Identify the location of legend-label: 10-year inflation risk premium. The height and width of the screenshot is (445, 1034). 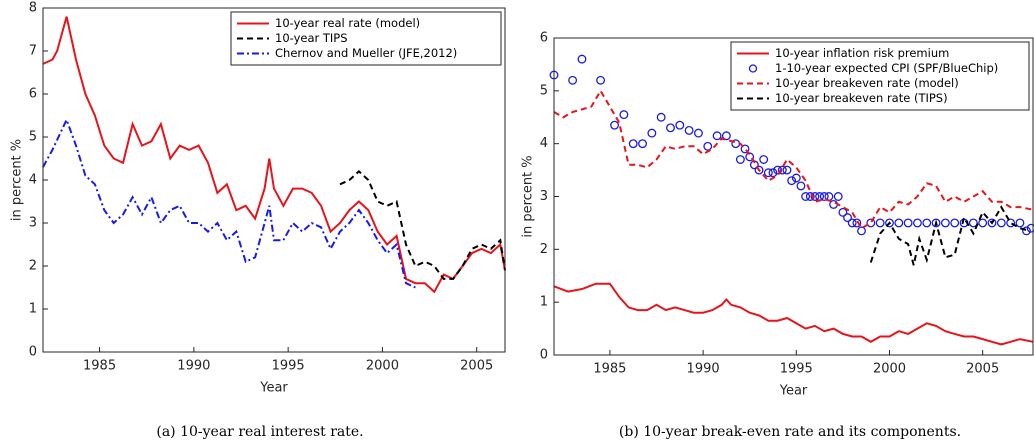
(862, 53).